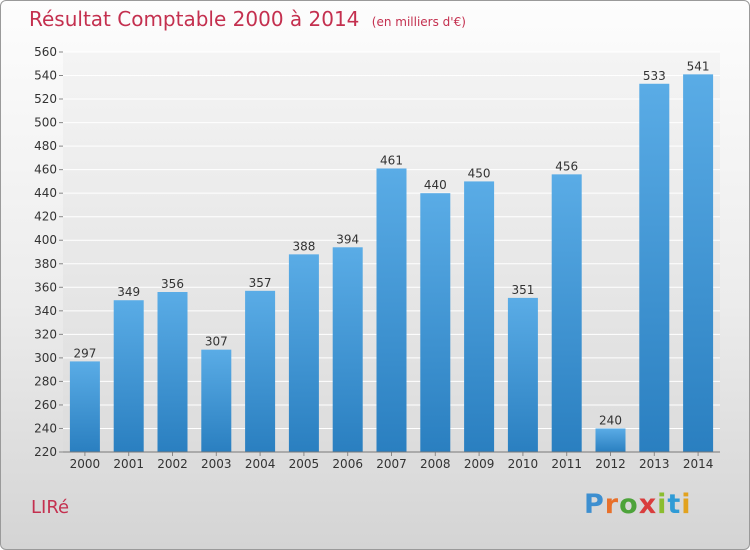 The width and height of the screenshot is (750, 550). What do you see at coordinates (479, 464) in the screenshot?
I see `x-tick-label: 2009` at bounding box center [479, 464].